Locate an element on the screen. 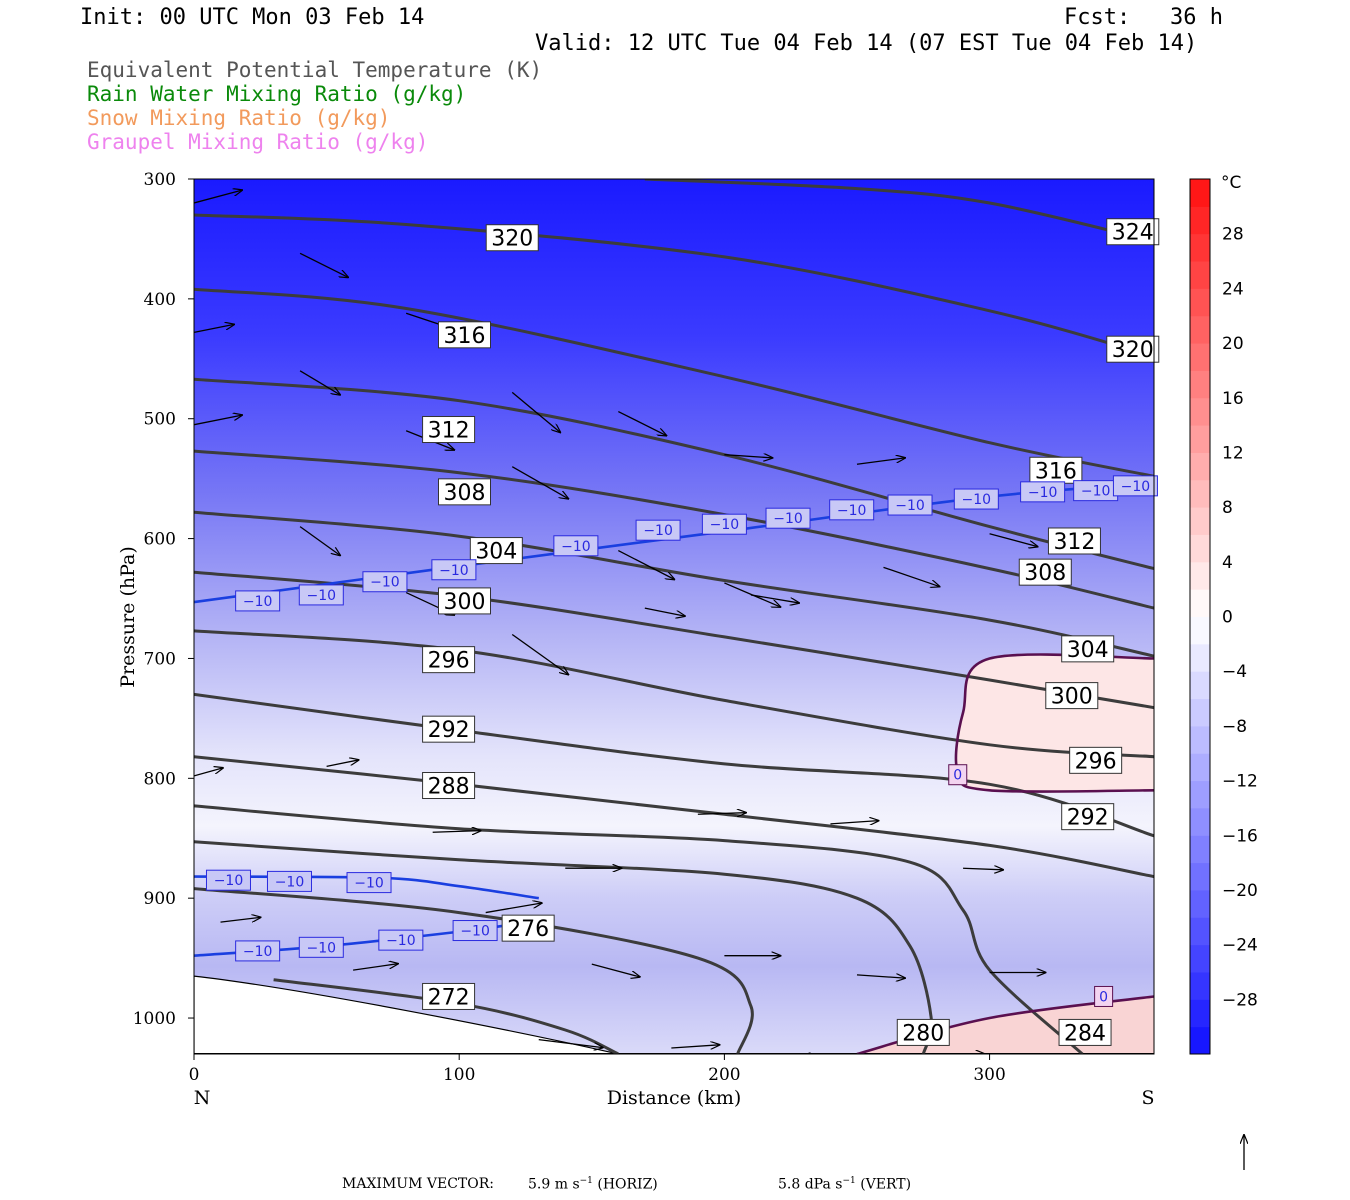 This screenshot has width=1350, height=1200. isotherm-label-0-7-box is located at coordinates (788, 518).